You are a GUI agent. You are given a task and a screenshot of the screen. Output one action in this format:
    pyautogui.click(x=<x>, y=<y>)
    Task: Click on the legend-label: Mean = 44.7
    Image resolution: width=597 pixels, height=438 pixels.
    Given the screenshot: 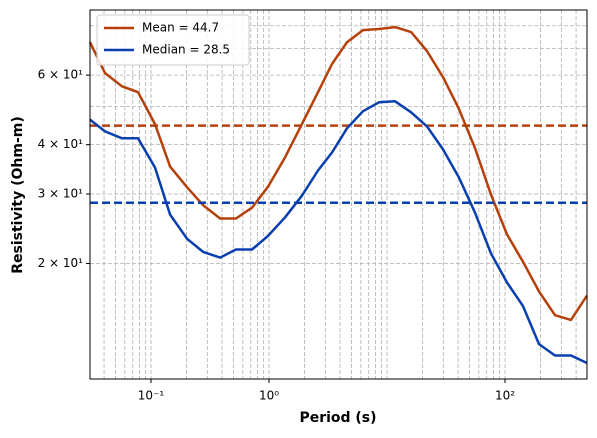 What is the action you would take?
    pyautogui.click(x=180, y=28)
    